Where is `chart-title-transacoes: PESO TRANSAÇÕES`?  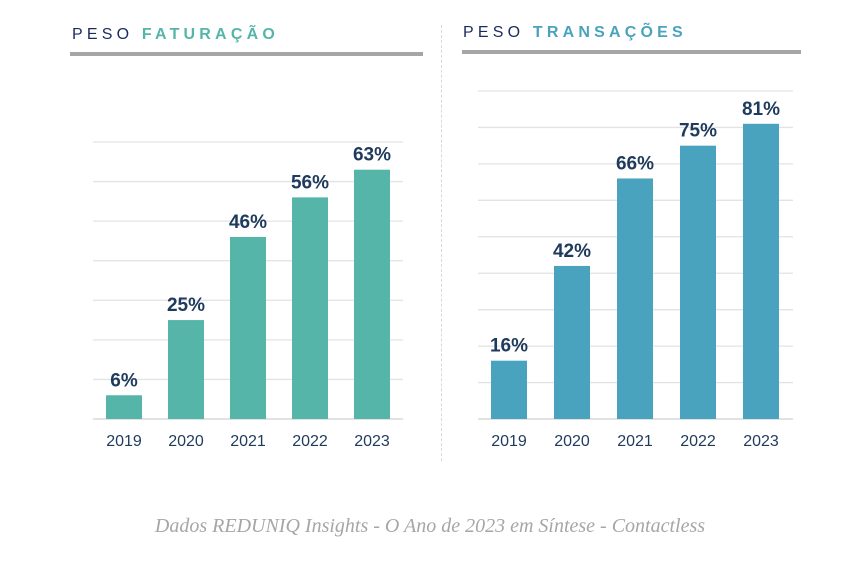 chart-title-transacoes: PESO TRANSAÇÕES is located at coordinates (575, 33).